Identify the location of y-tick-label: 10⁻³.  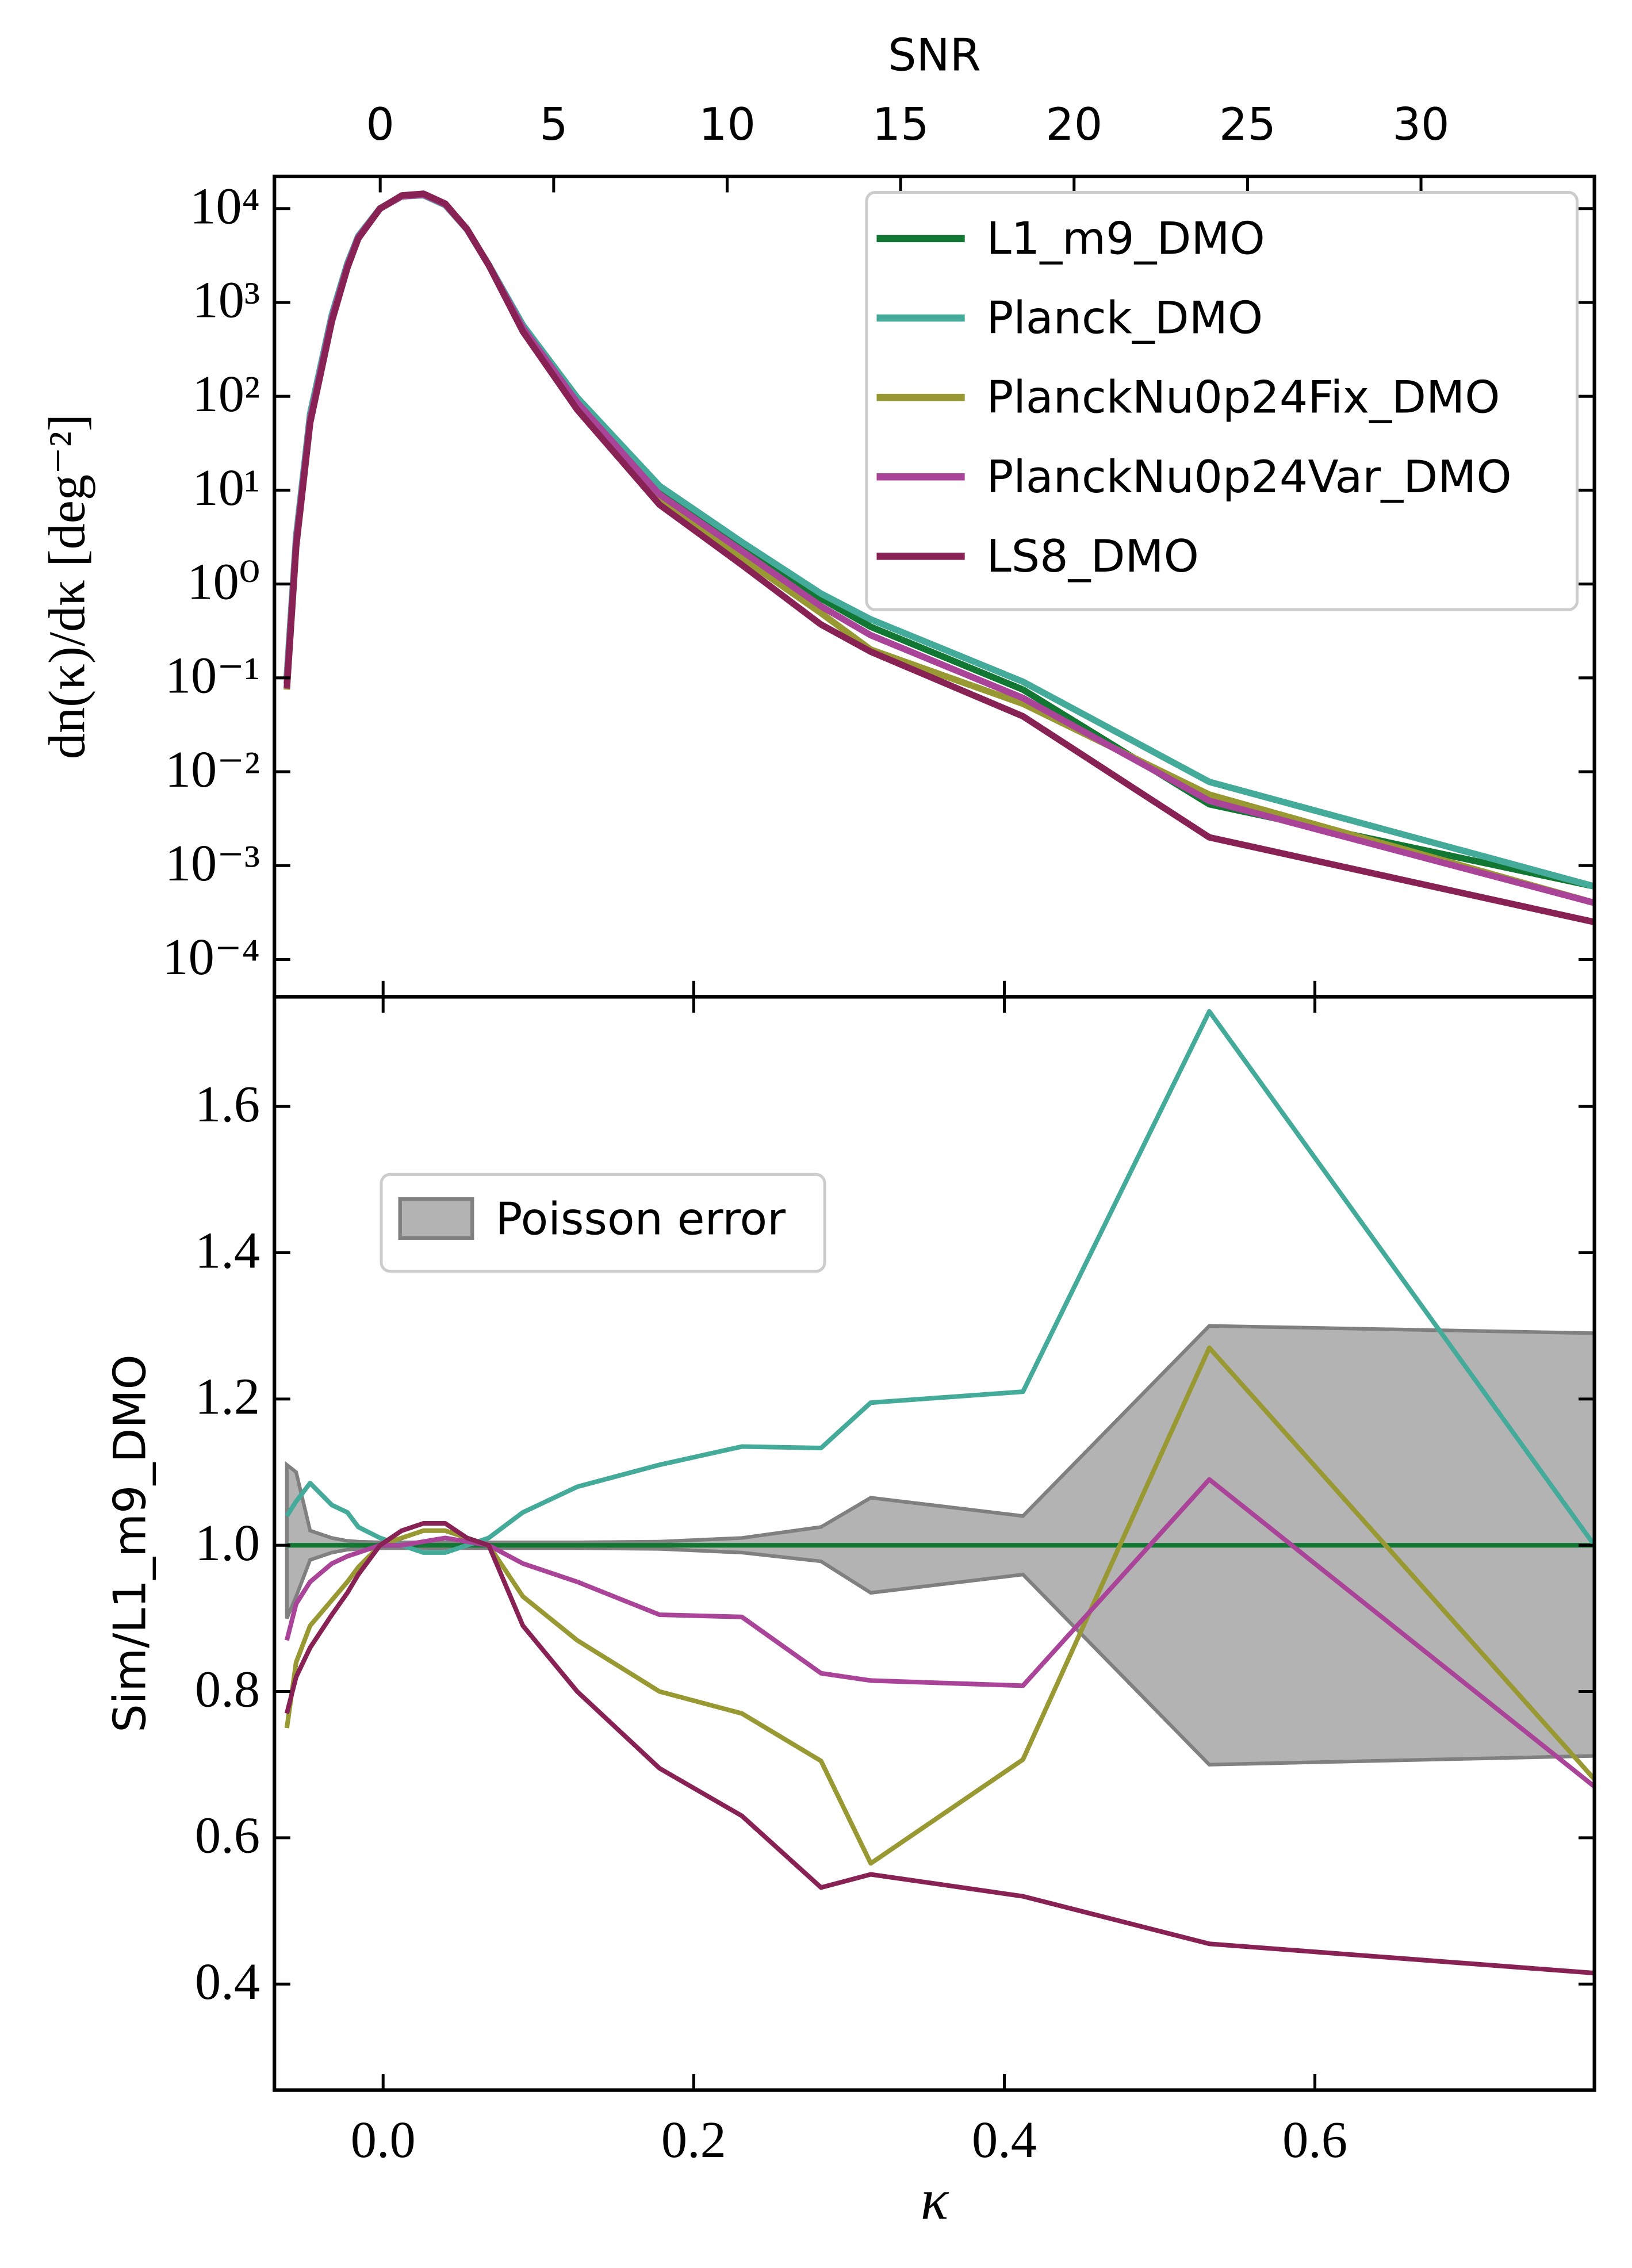
(212, 863).